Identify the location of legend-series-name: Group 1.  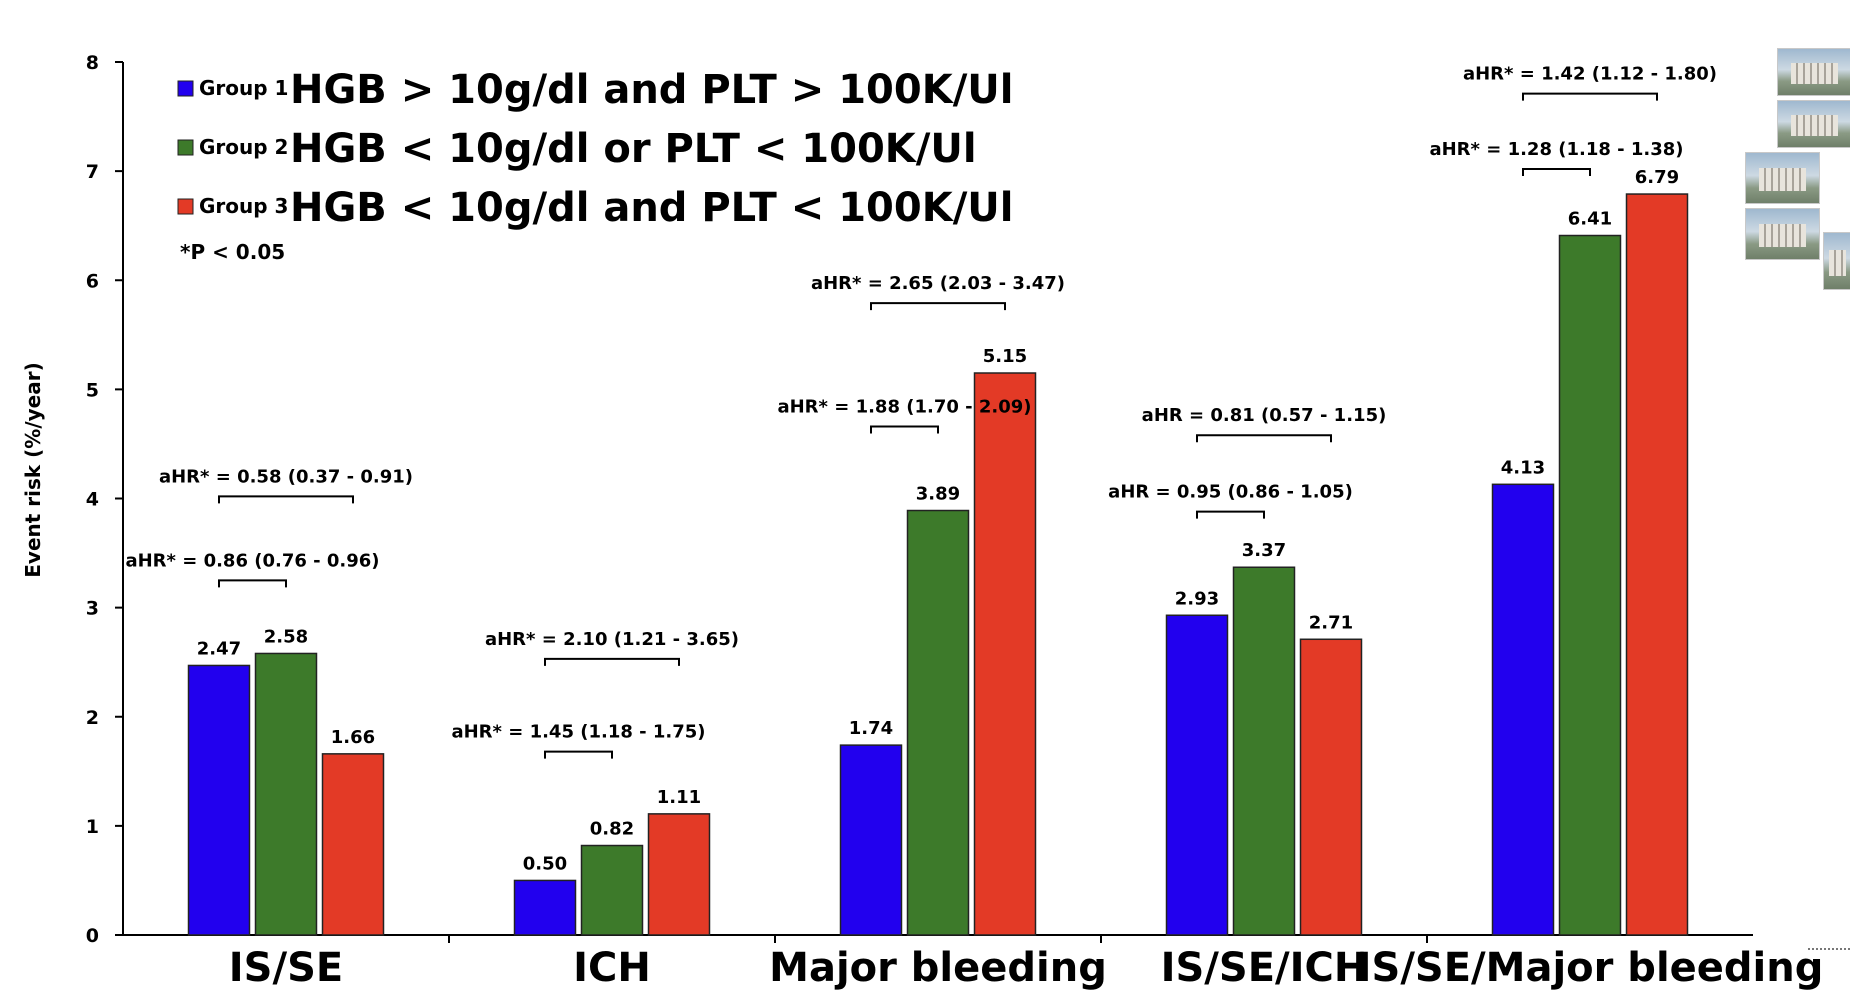
(243, 88).